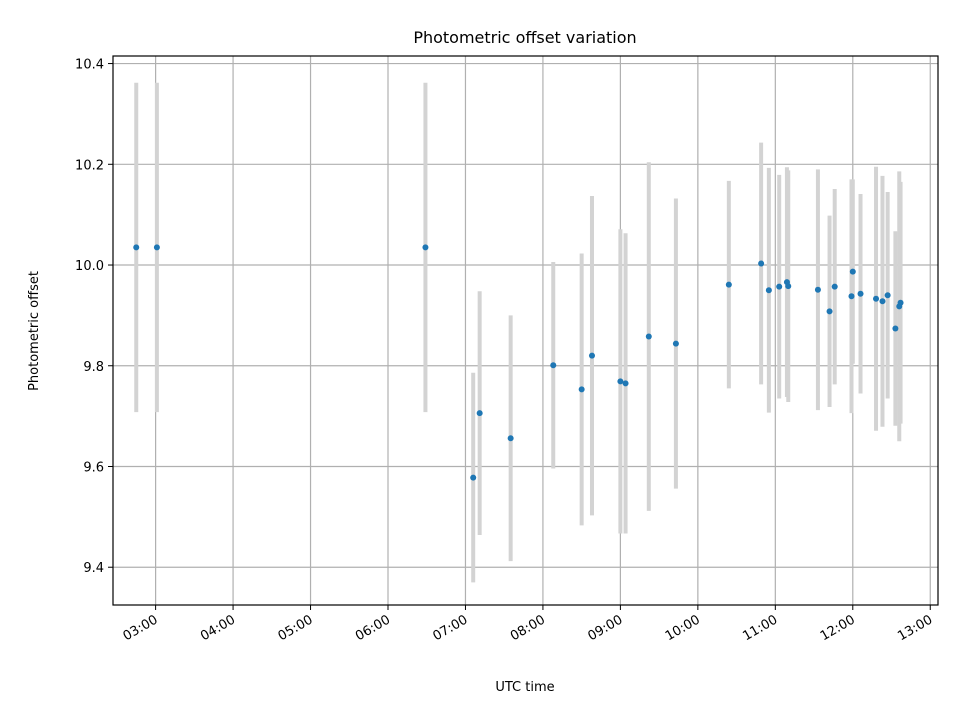 This screenshot has height=720, width=960. Describe the element at coordinates (89, 65) in the screenshot. I see `y-tick-label: 10.4` at that location.